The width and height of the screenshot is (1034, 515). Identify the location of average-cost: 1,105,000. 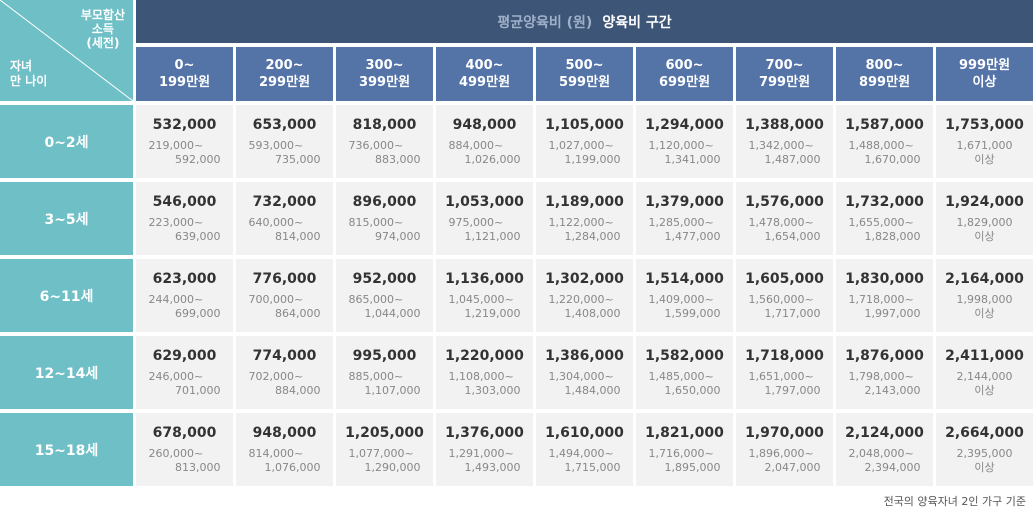
(584, 125).